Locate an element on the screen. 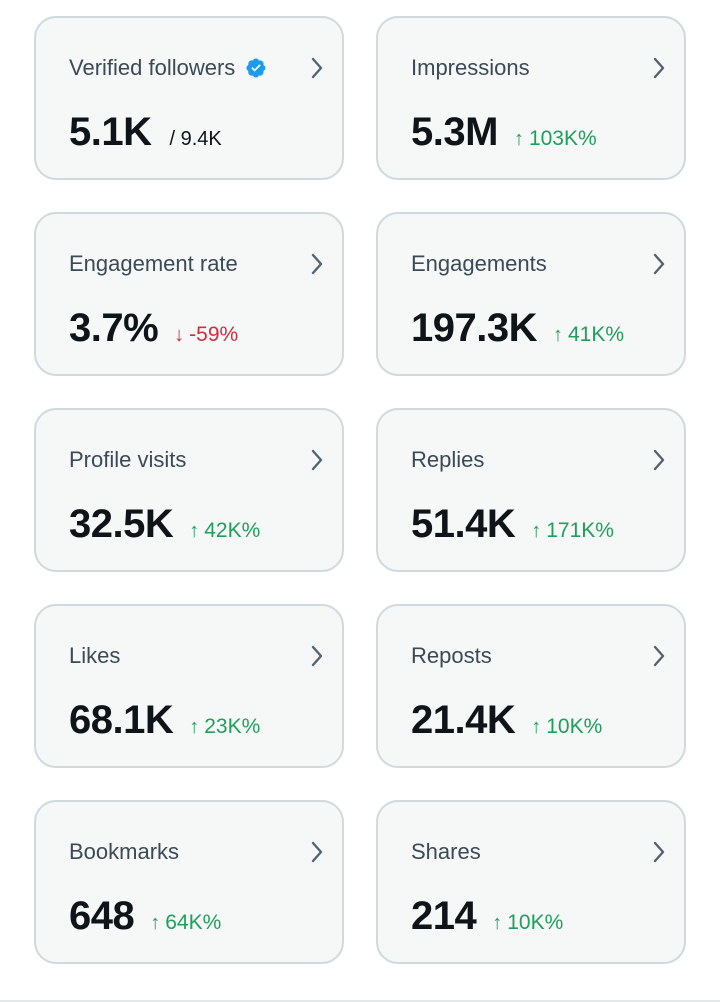 The height and width of the screenshot is (1002, 720). card-title-row: Reposts is located at coordinates (451, 656).